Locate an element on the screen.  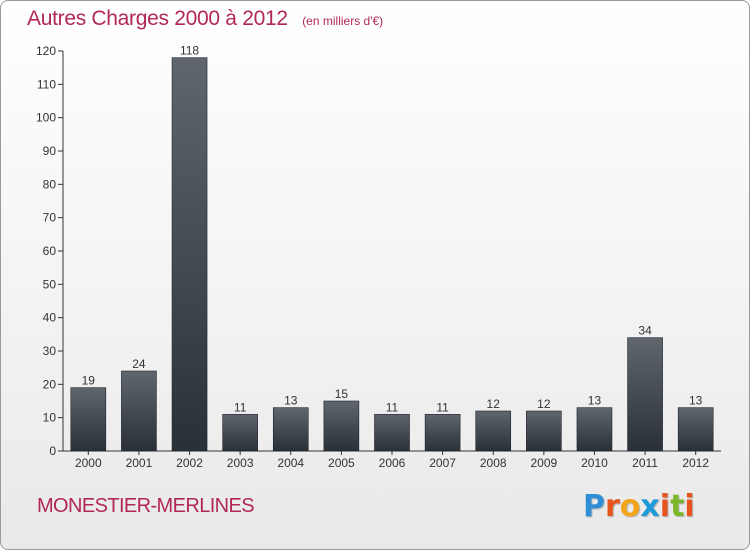
x-tick-label: 2005 is located at coordinates (341, 463).